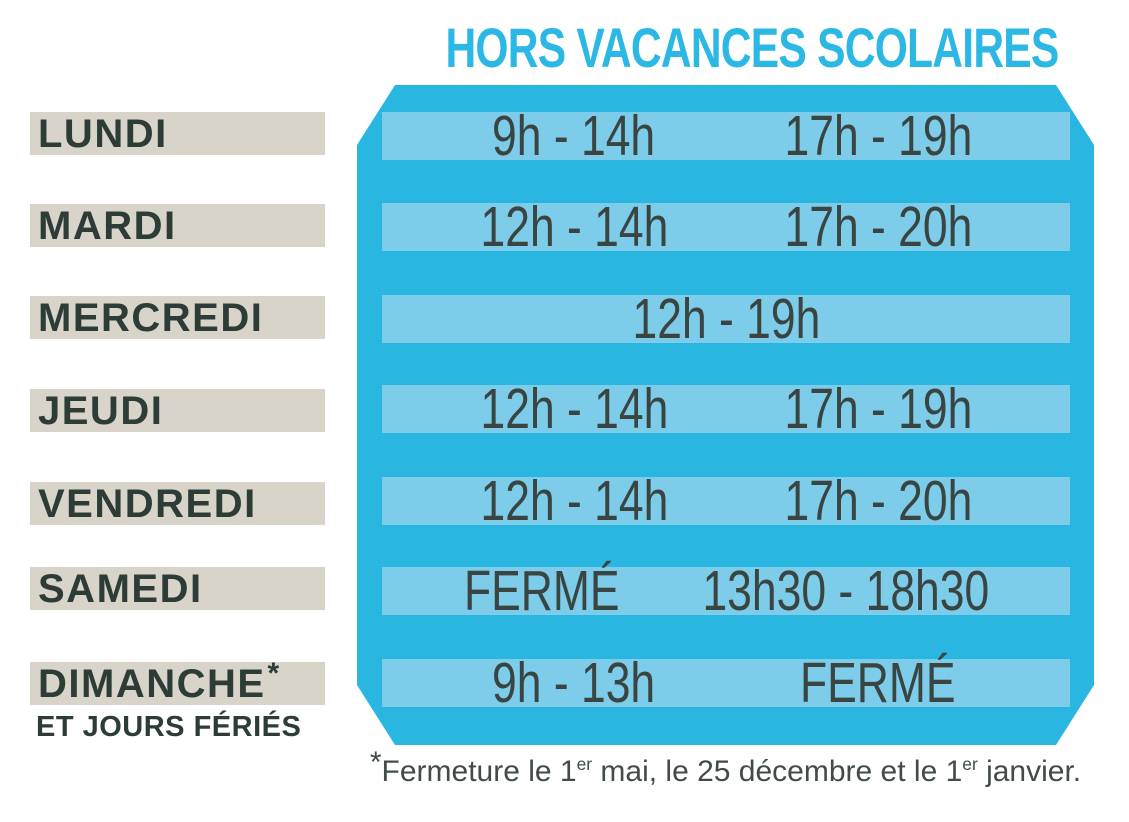  I want to click on hours-slot: 13h30 - 18h30, so click(866, 591).